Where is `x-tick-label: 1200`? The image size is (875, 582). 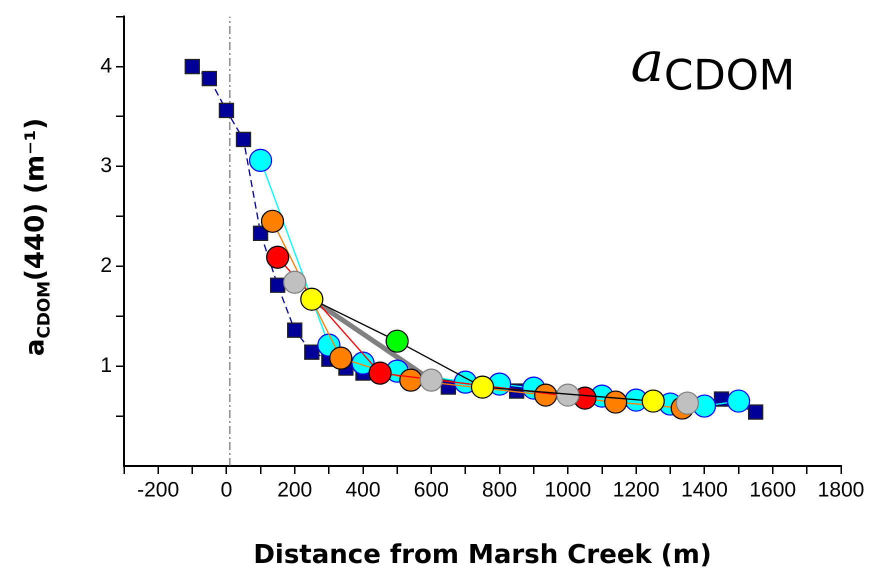
x-tick-label: 1200 is located at coordinates (636, 490).